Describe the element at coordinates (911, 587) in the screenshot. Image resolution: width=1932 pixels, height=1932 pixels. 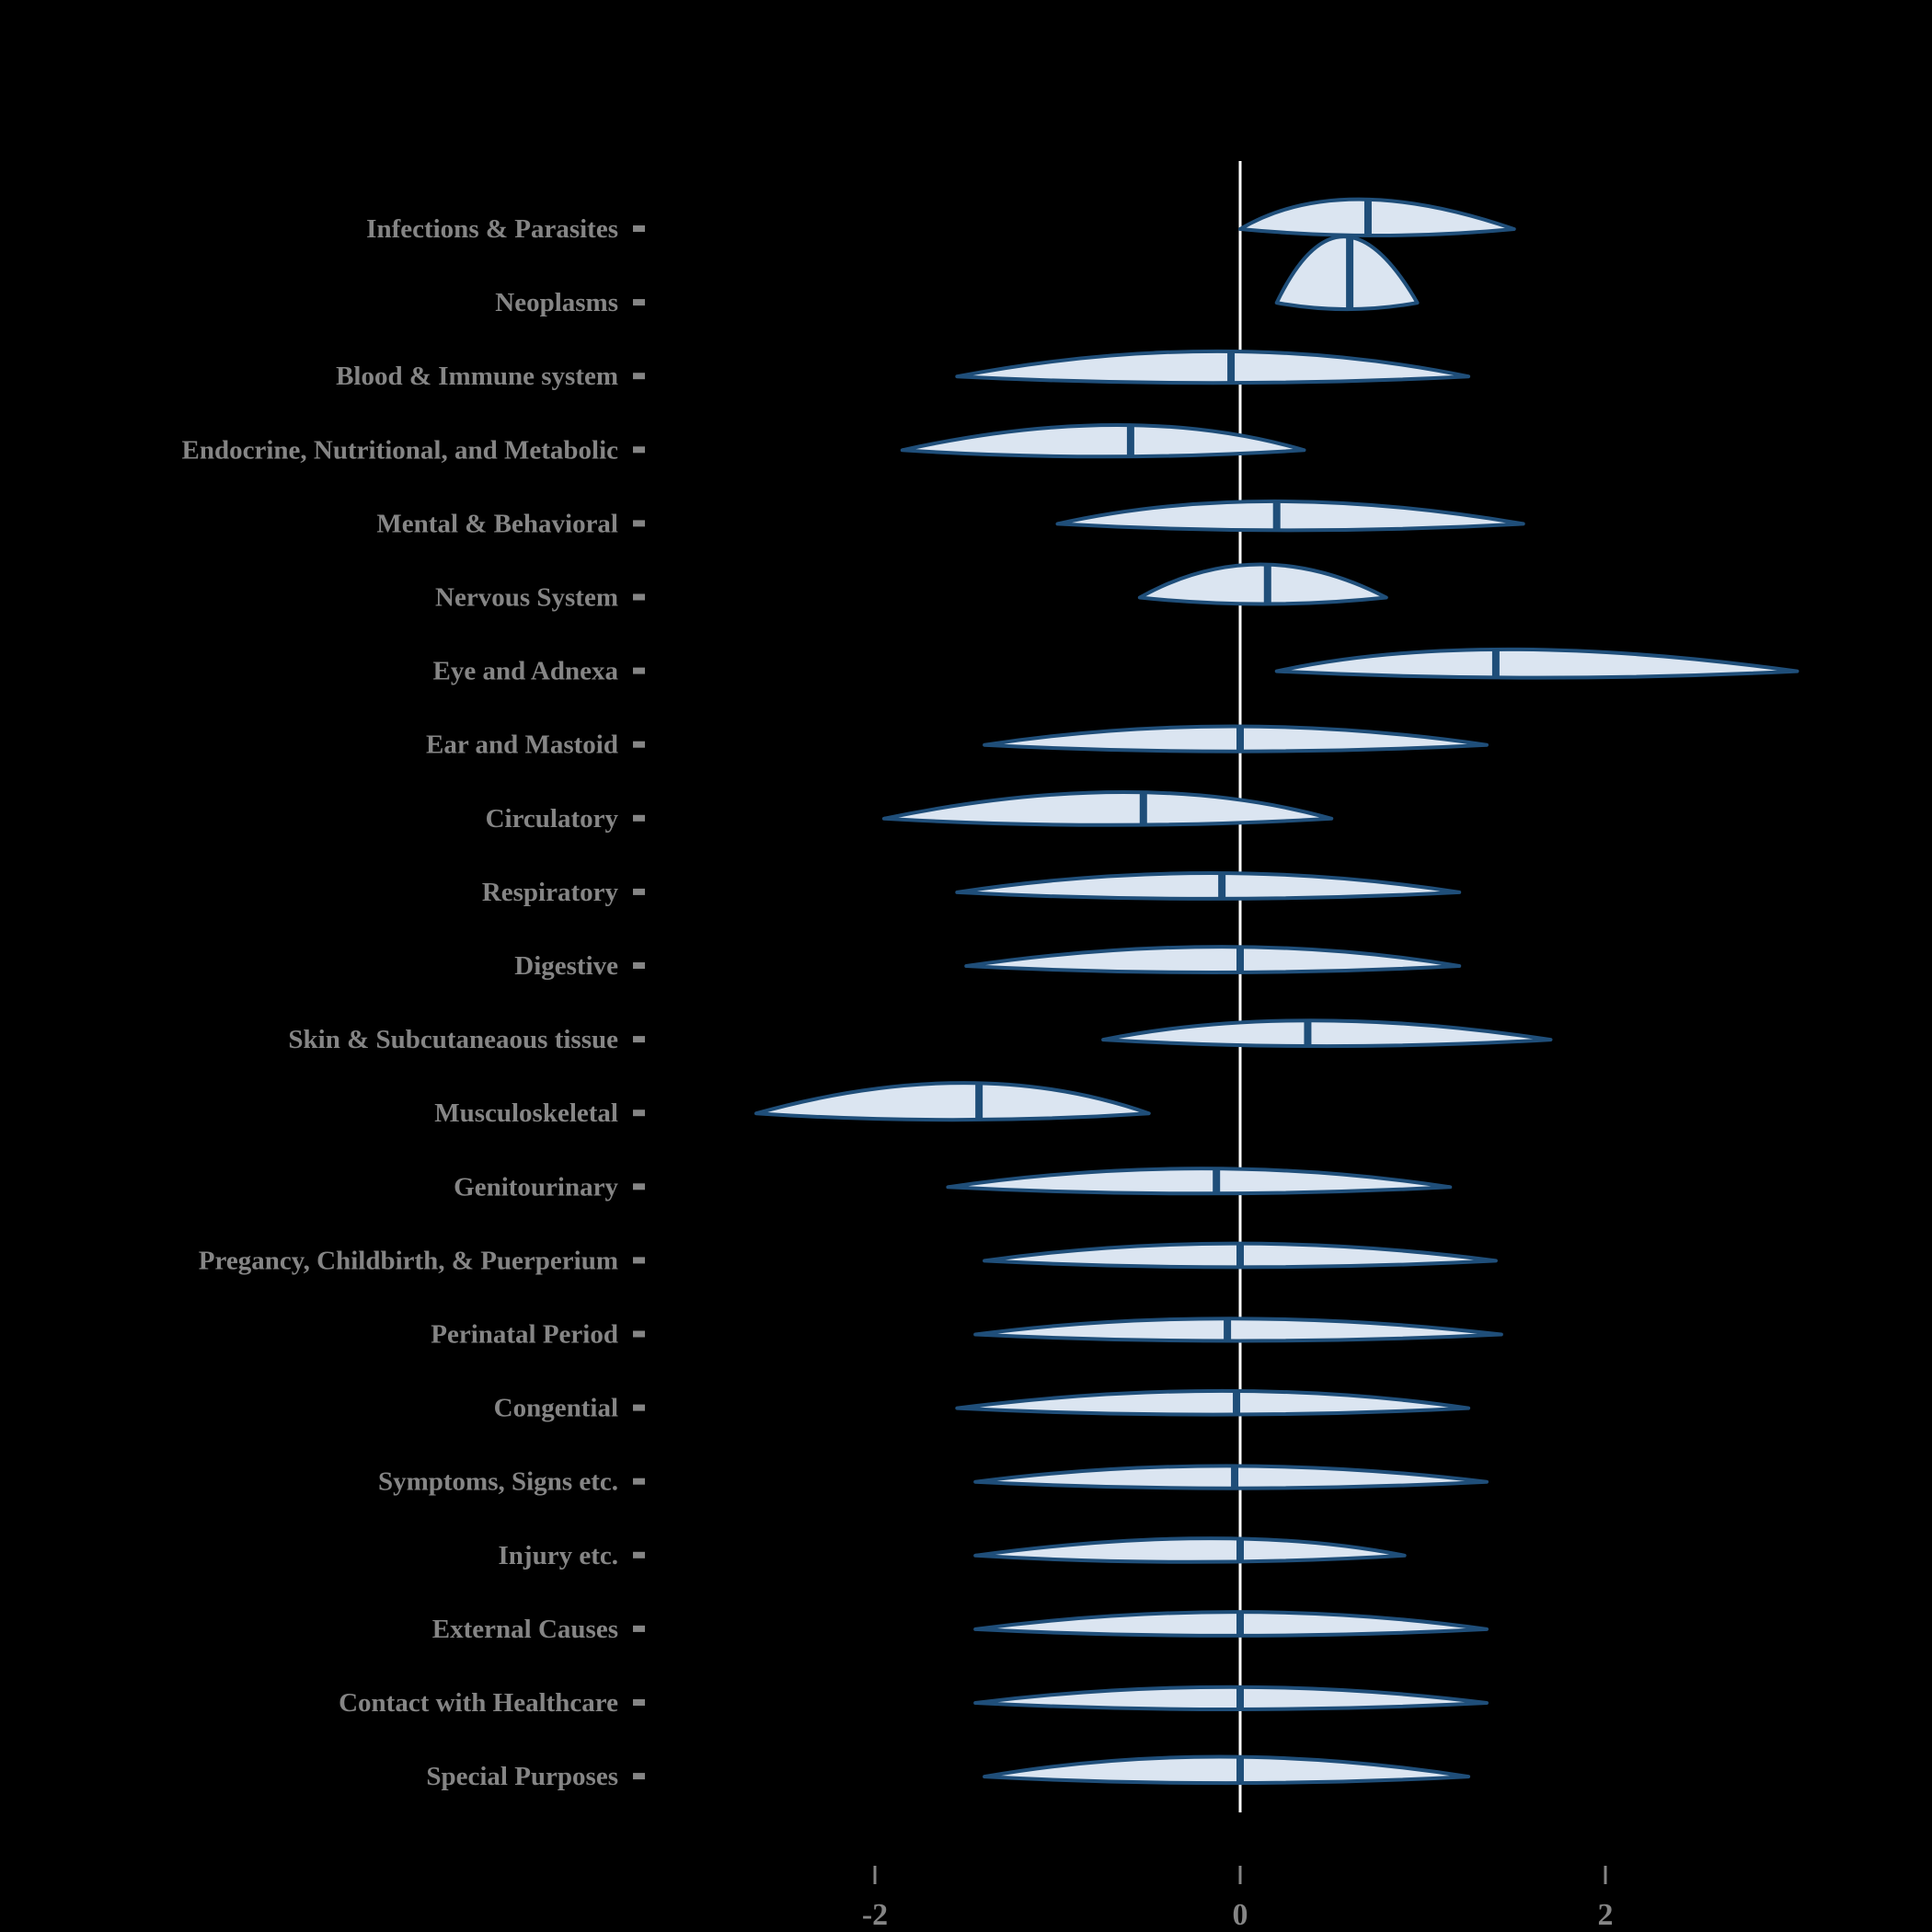
I see `density-row: Nervous System` at that location.